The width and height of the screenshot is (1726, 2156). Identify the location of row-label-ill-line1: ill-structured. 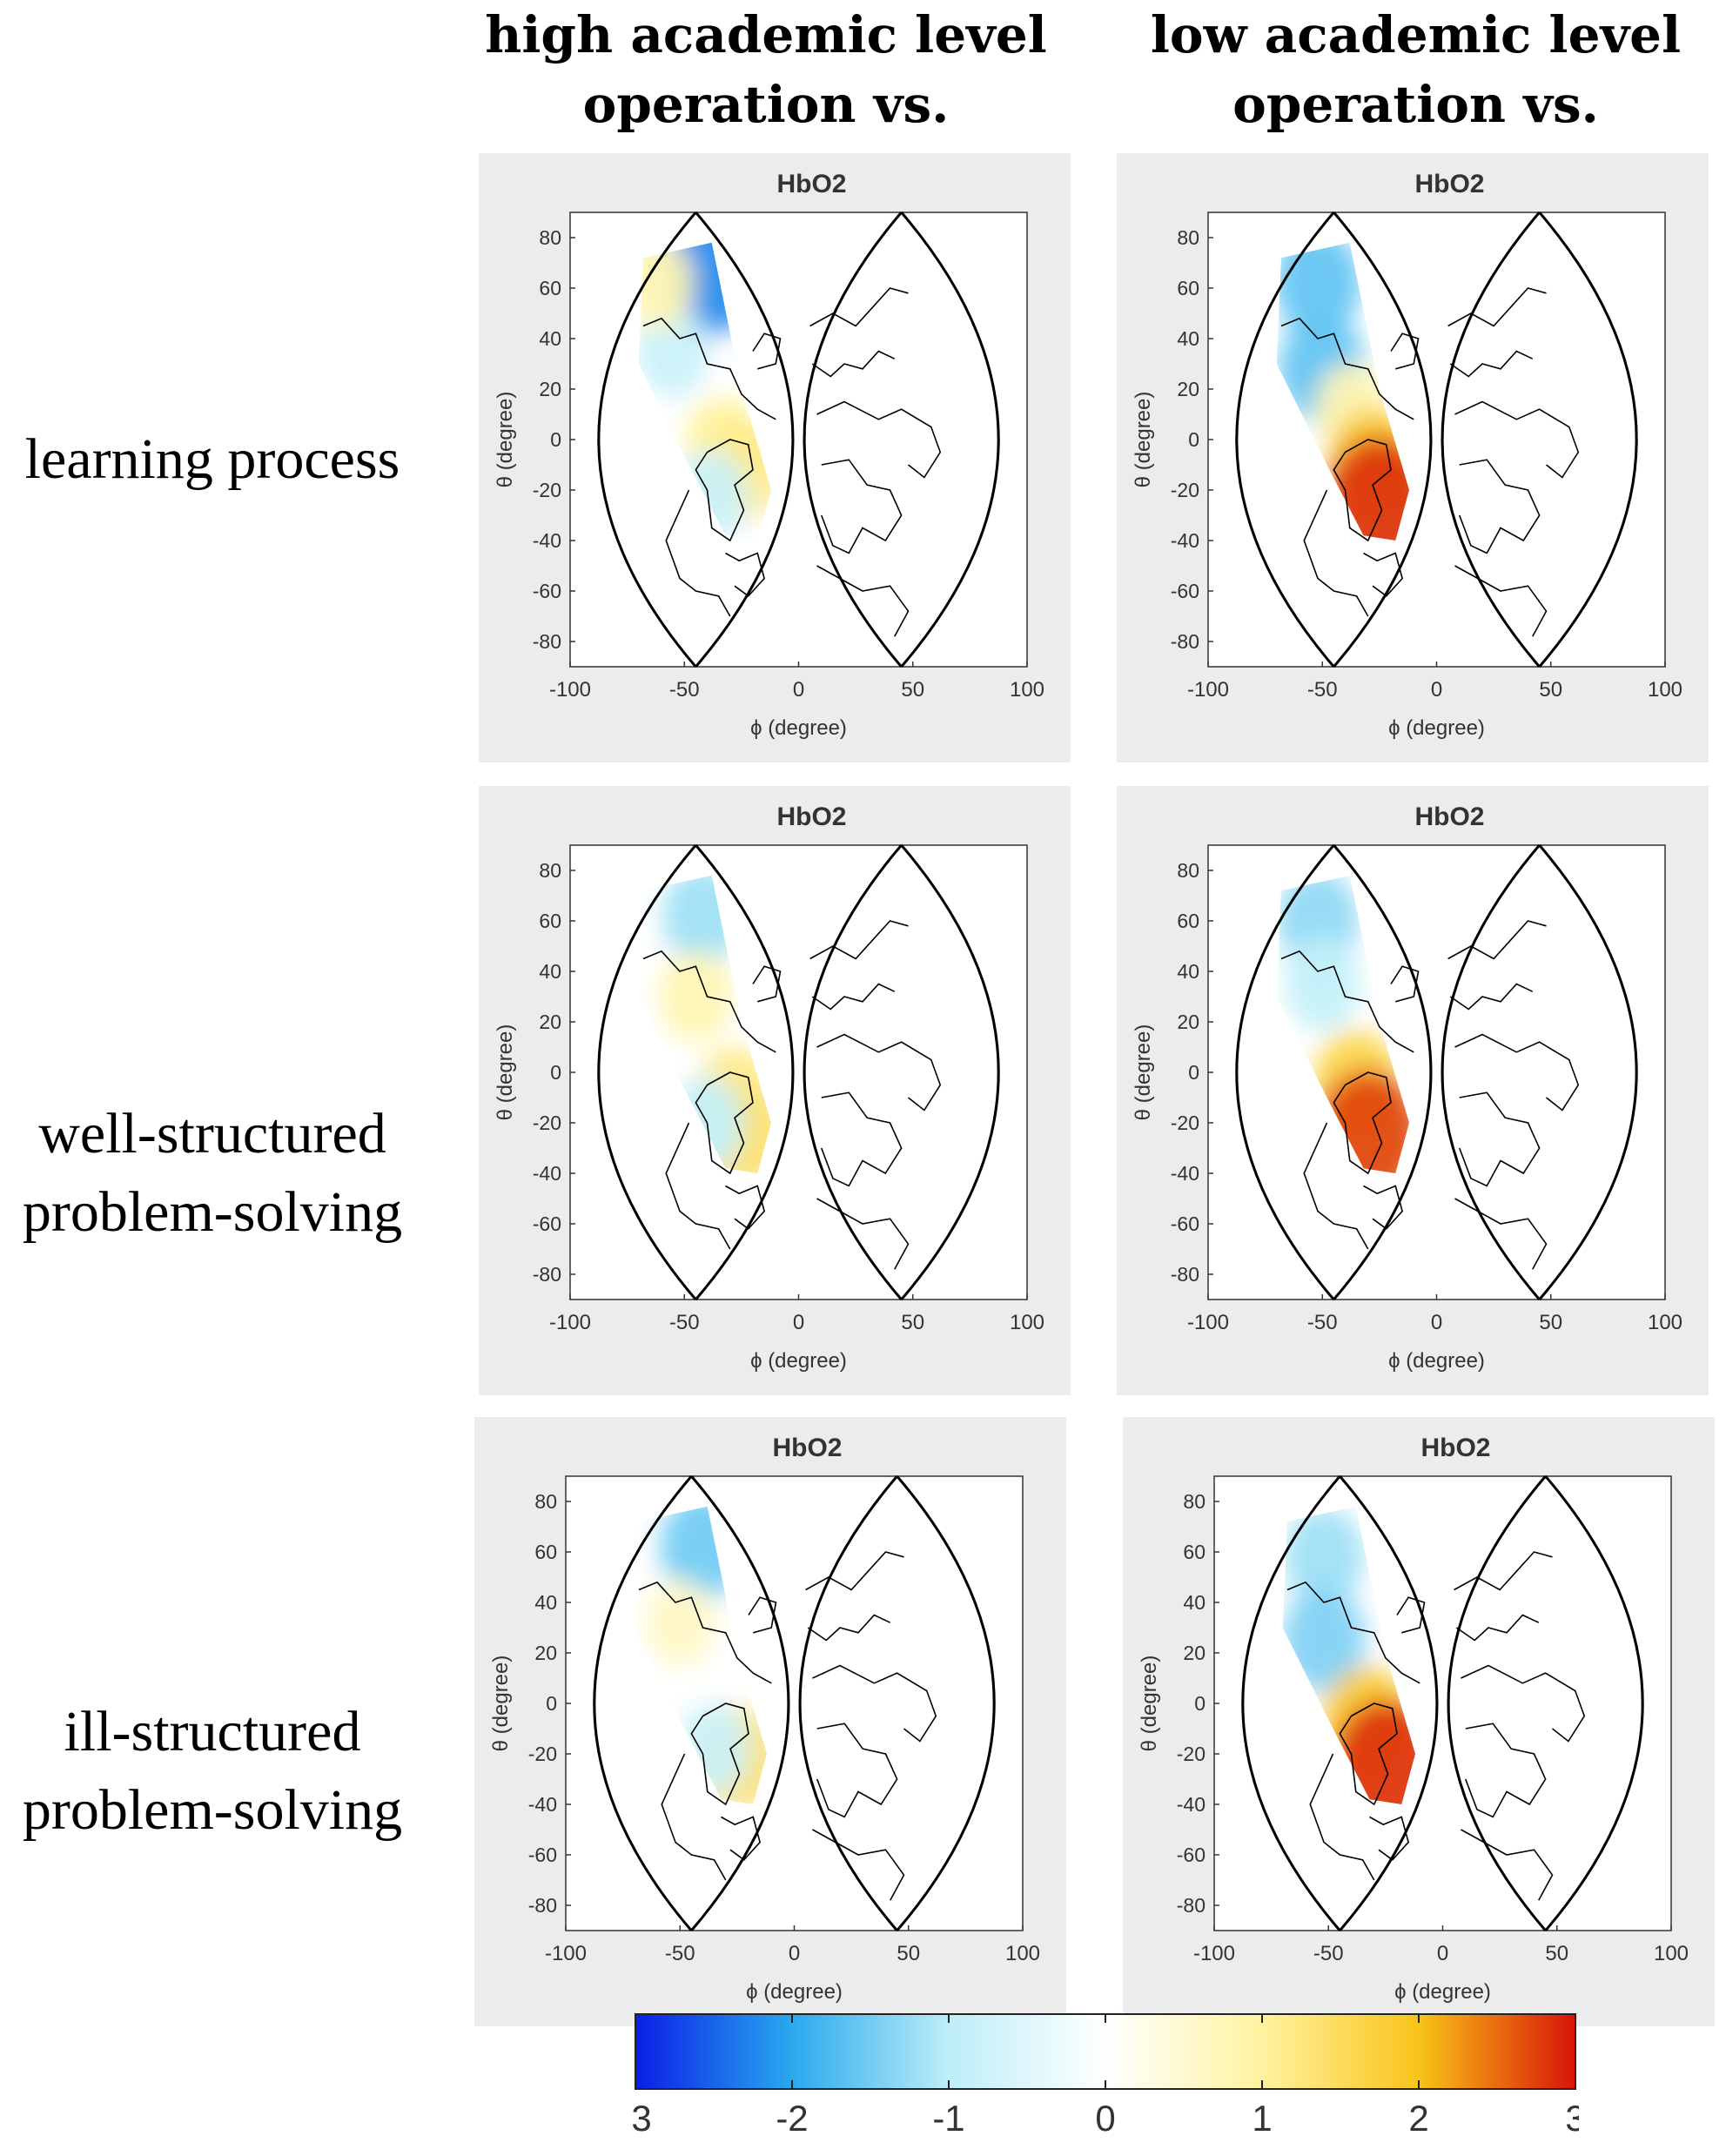
(212, 1731).